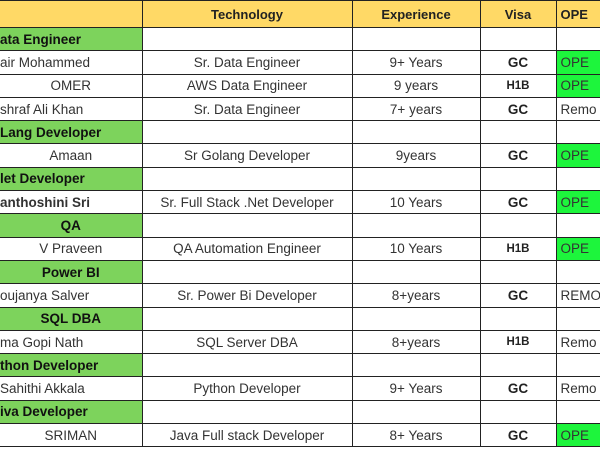 The height and width of the screenshot is (450, 600). Describe the element at coordinates (71, 62) in the screenshot. I see `candidate-name: air Mohammed` at that location.